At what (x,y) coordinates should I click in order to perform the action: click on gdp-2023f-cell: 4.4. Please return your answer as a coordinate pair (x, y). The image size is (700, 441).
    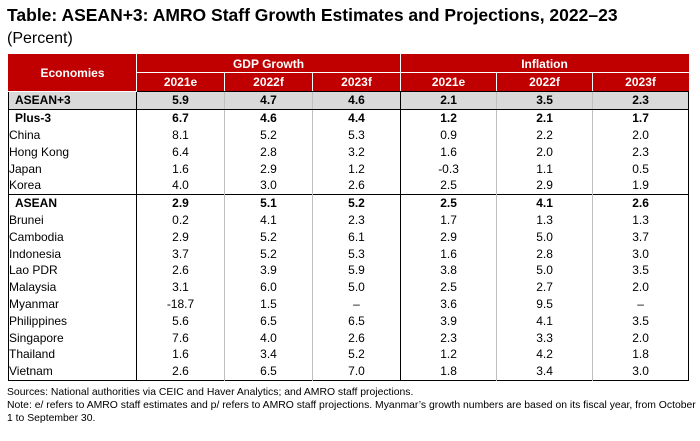
    Looking at the image, I should click on (356, 117).